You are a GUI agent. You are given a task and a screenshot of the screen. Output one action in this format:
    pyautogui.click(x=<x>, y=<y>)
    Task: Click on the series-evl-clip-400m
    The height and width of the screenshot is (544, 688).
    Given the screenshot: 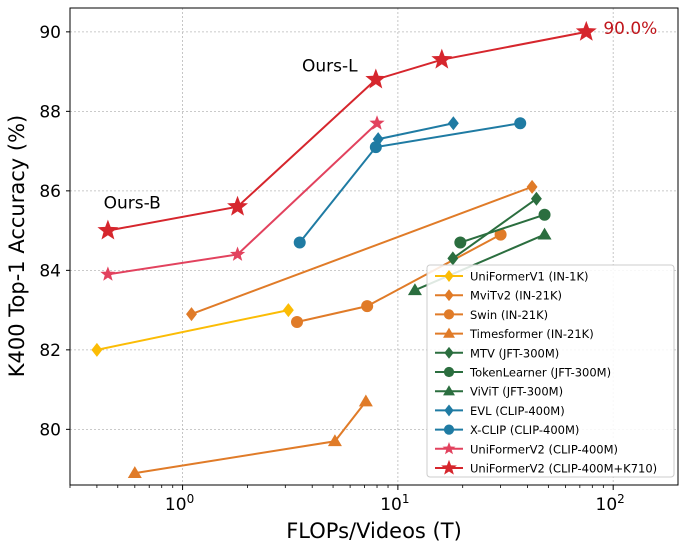 What is the action you would take?
    pyautogui.click(x=415, y=131)
    